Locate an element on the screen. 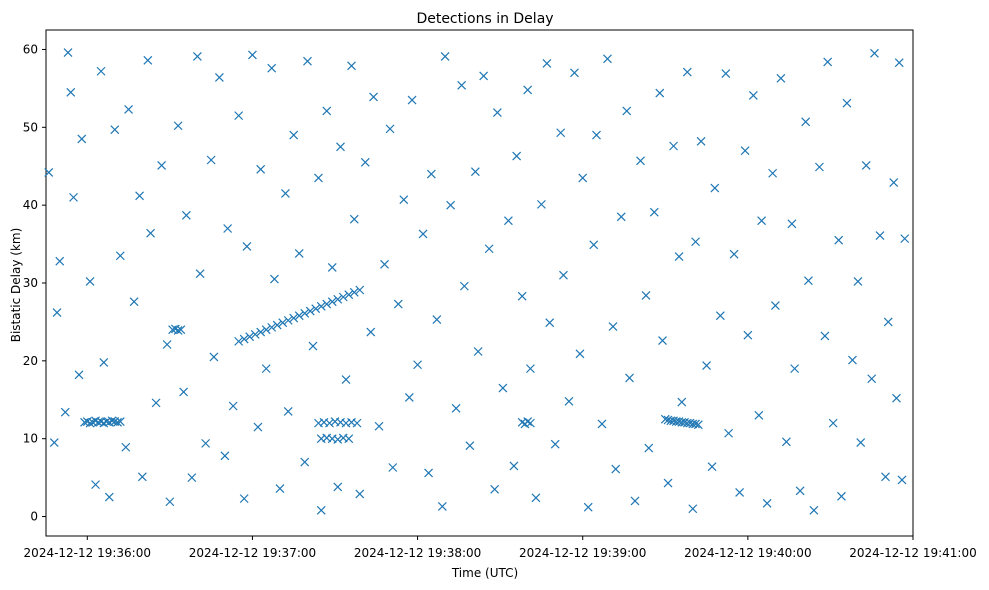 Image resolution: width=989 pixels, height=590 pixels. x-tick-label: 2024-12-12 19:39:00 is located at coordinates (582, 553).